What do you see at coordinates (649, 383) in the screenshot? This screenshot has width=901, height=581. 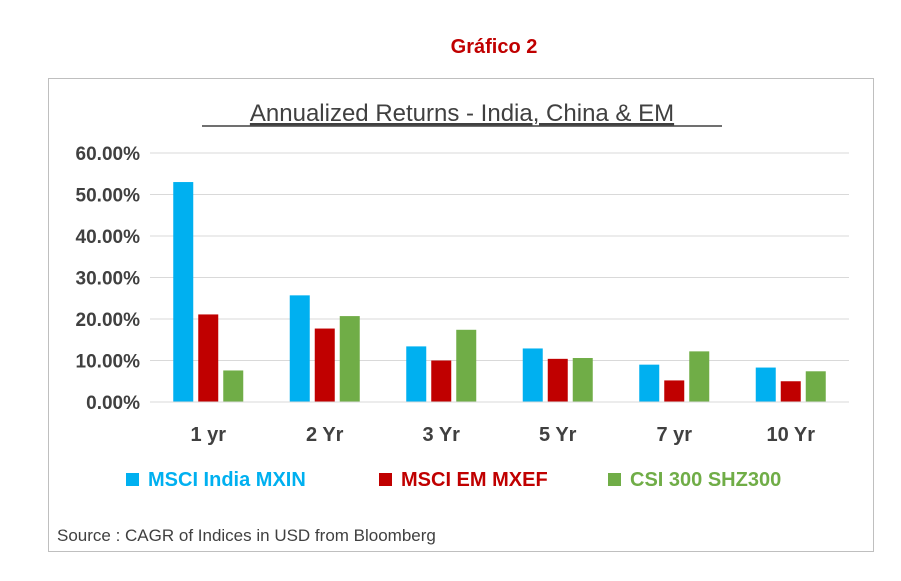 I see `bar-msci-india-mxin-7-yr` at bounding box center [649, 383].